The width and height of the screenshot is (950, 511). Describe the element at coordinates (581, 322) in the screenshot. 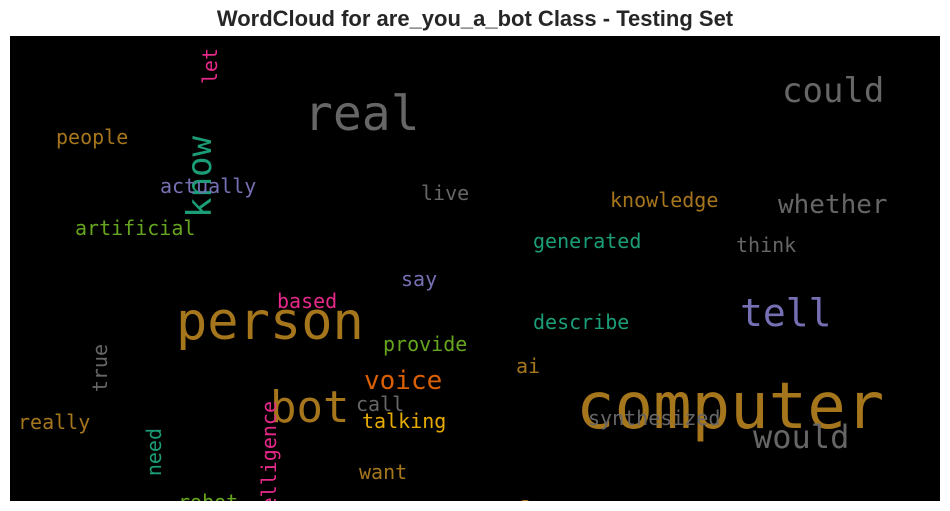

I see `word-describe: describe` at that location.